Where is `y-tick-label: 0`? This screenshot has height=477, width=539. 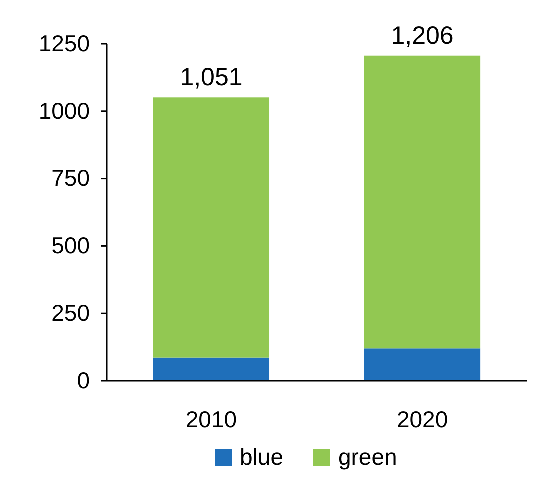
y-tick-label: 0 is located at coordinates (83, 380).